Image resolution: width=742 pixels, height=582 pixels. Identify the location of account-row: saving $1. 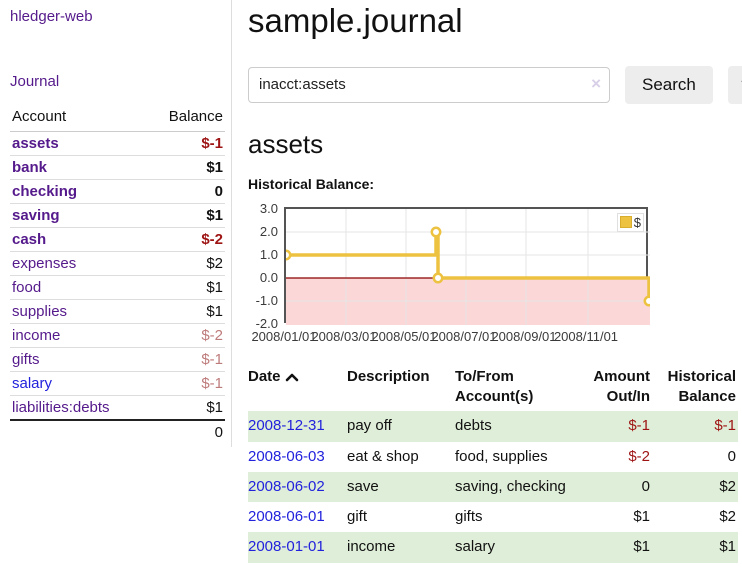
(117, 215).